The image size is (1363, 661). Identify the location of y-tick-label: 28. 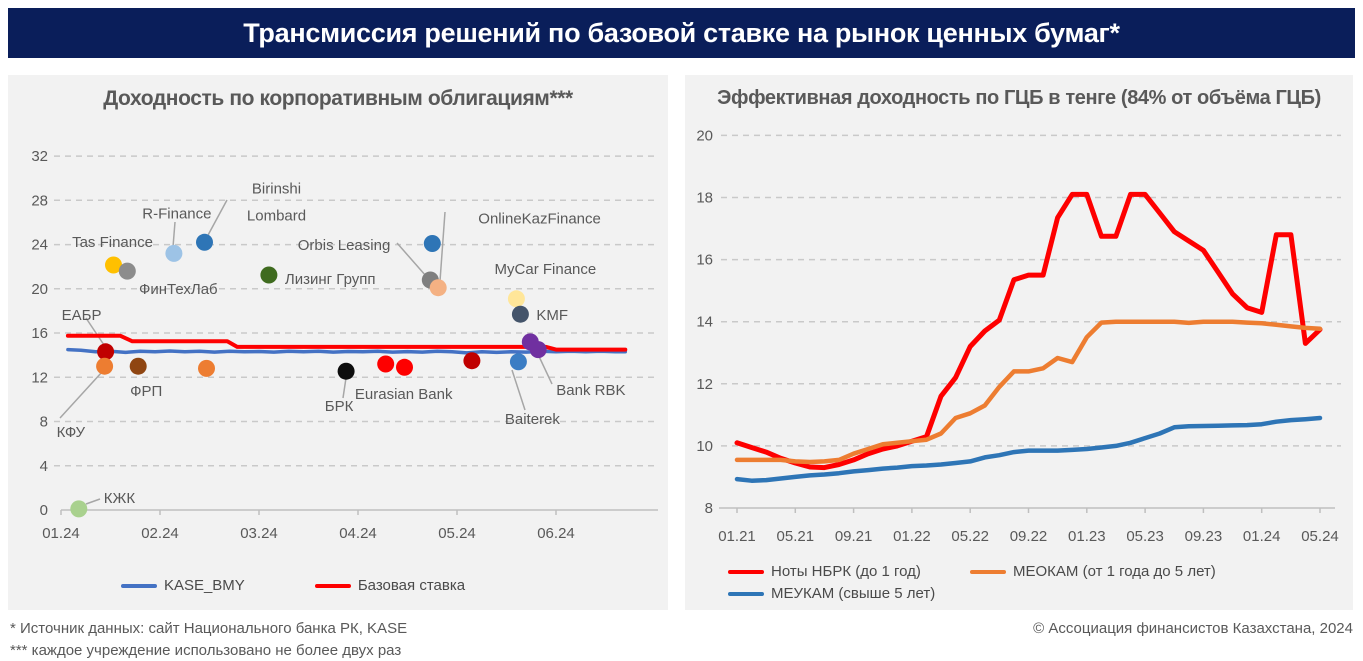
(39, 200).